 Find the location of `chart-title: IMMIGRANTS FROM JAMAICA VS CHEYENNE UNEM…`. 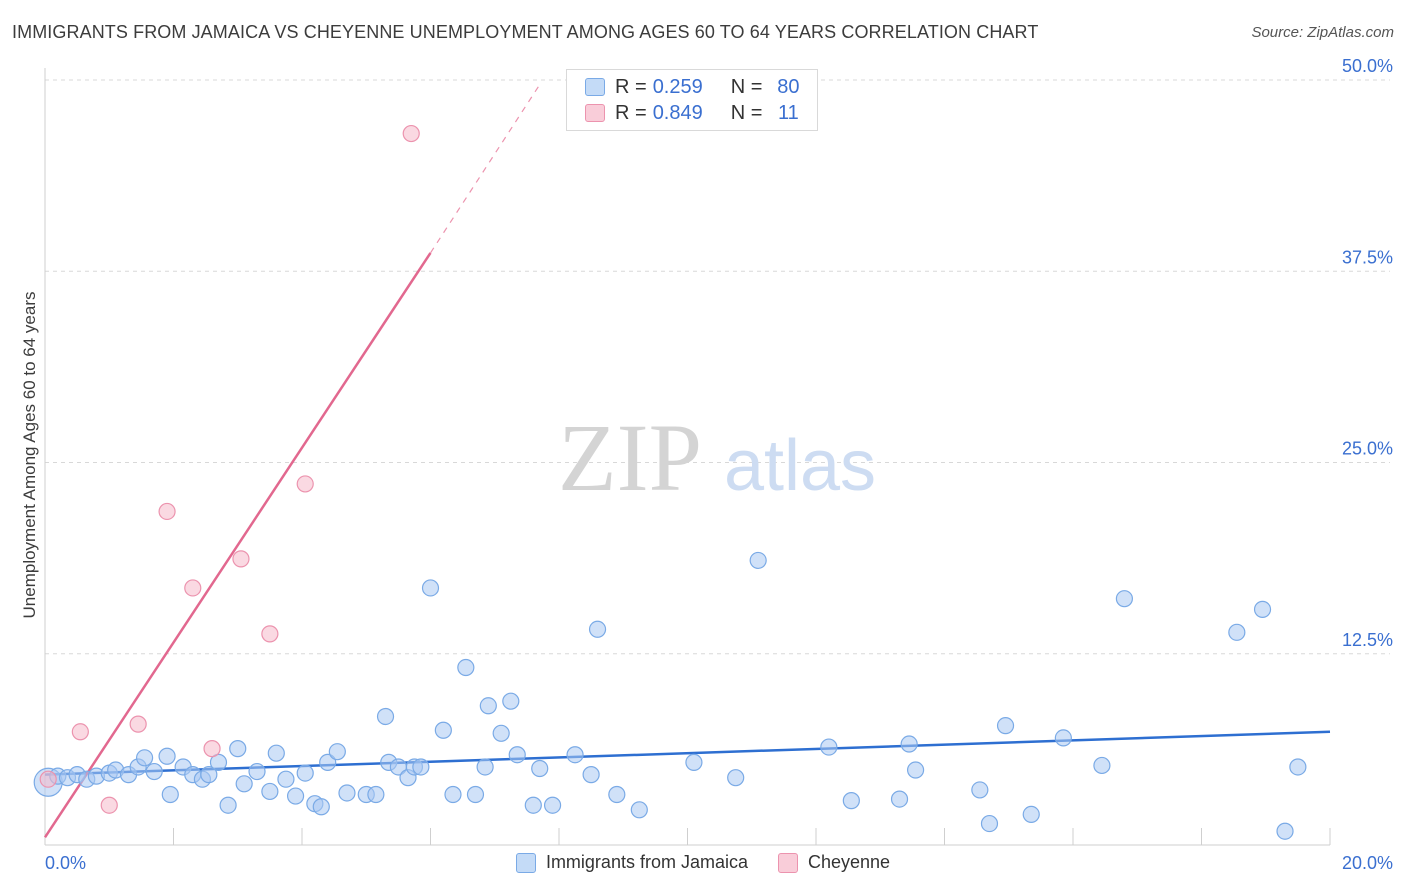

chart-title: IMMIGRANTS FROM JAMAICA VS CHEYENNE UNEM… is located at coordinates (525, 32).